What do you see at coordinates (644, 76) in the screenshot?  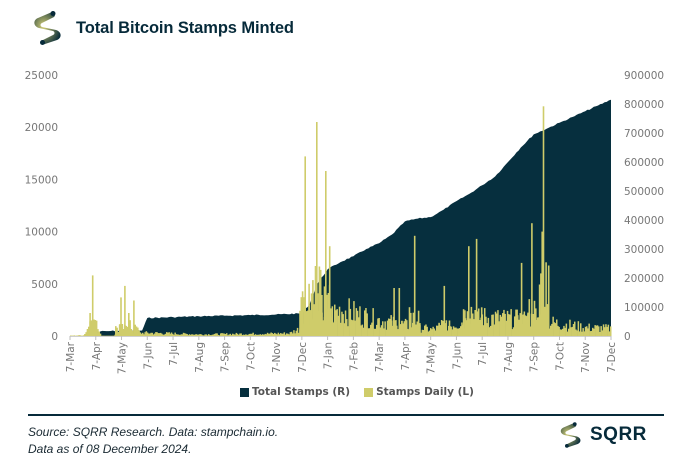 I see `y-right-tick-label: 900000` at bounding box center [644, 76].